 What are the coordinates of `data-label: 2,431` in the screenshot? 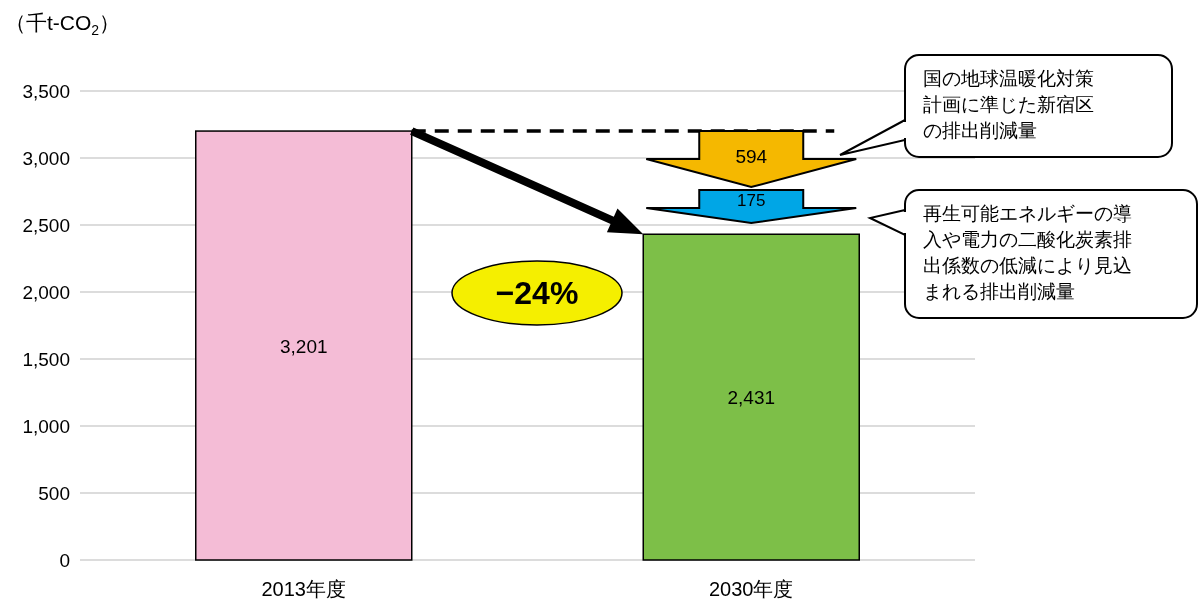 It's located at (751, 398).